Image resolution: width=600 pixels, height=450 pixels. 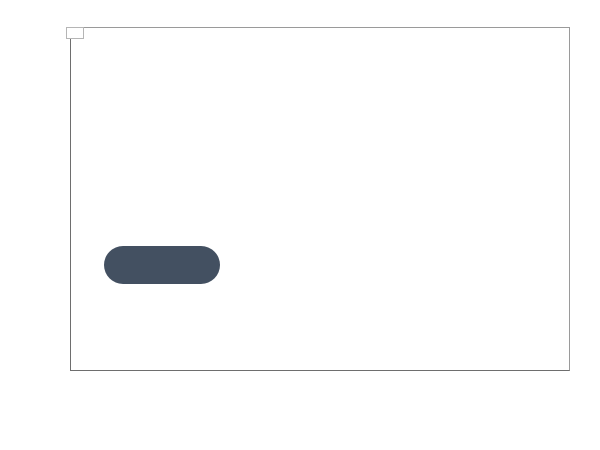 I want to click on watermark-logo, so click(x=162, y=265).